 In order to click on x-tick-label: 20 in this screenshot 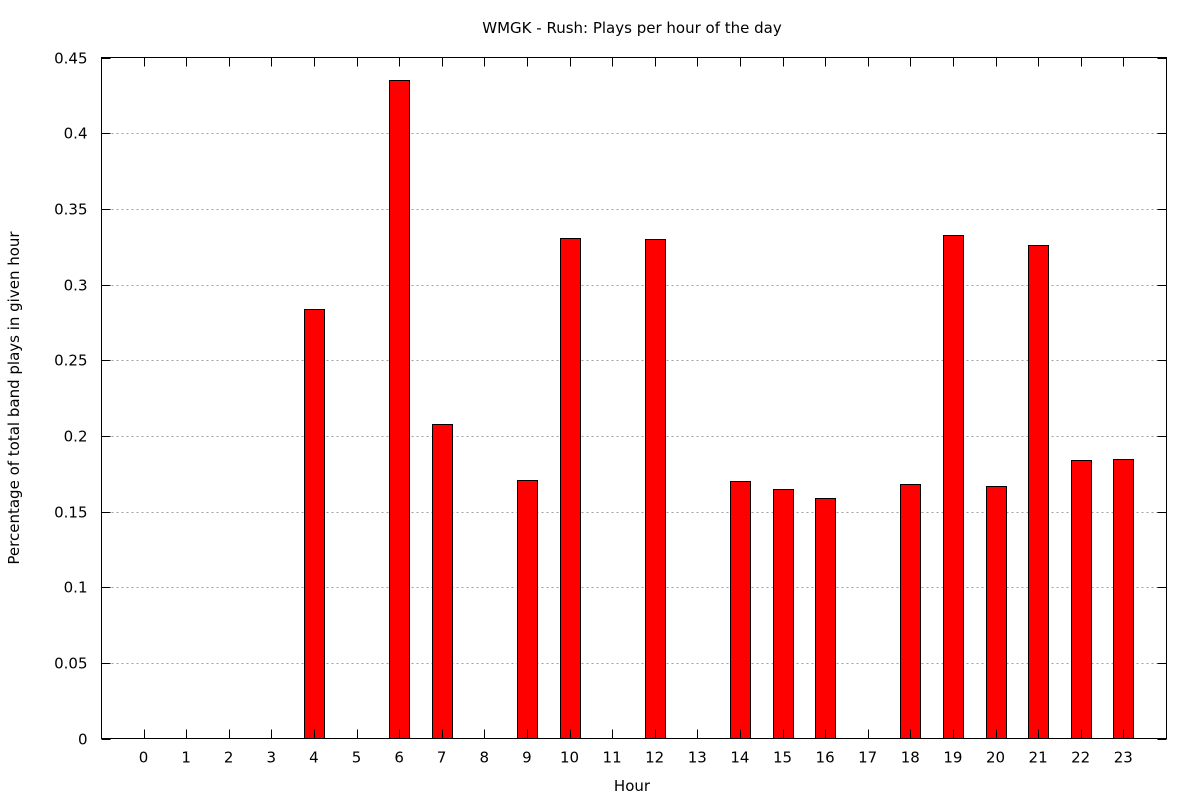, I will do `click(995, 758)`.